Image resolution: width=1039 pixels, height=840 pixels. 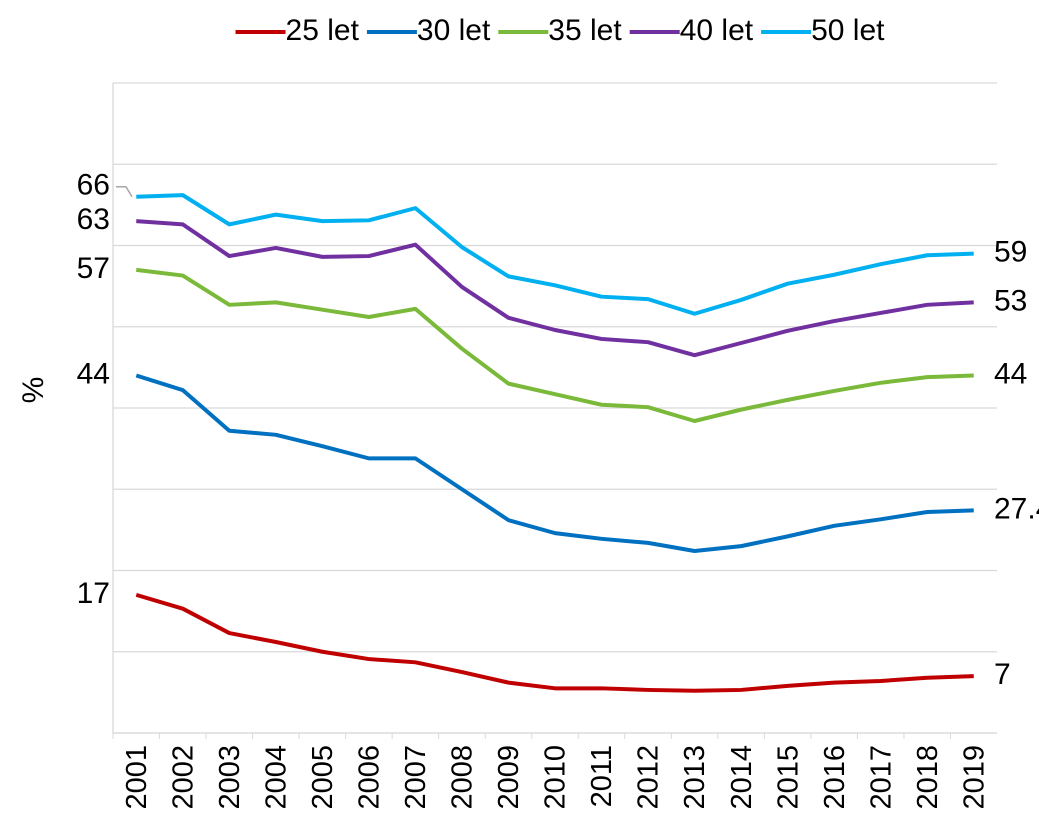 I want to click on data-label: 7, so click(x=1002, y=674).